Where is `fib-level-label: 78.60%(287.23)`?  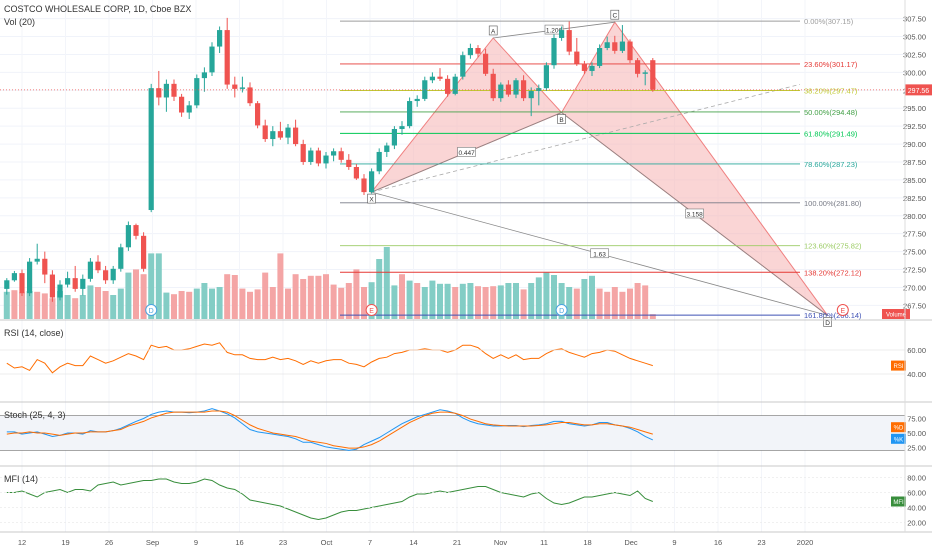
fib-level-label: 78.60%(287.23) is located at coordinates (831, 164).